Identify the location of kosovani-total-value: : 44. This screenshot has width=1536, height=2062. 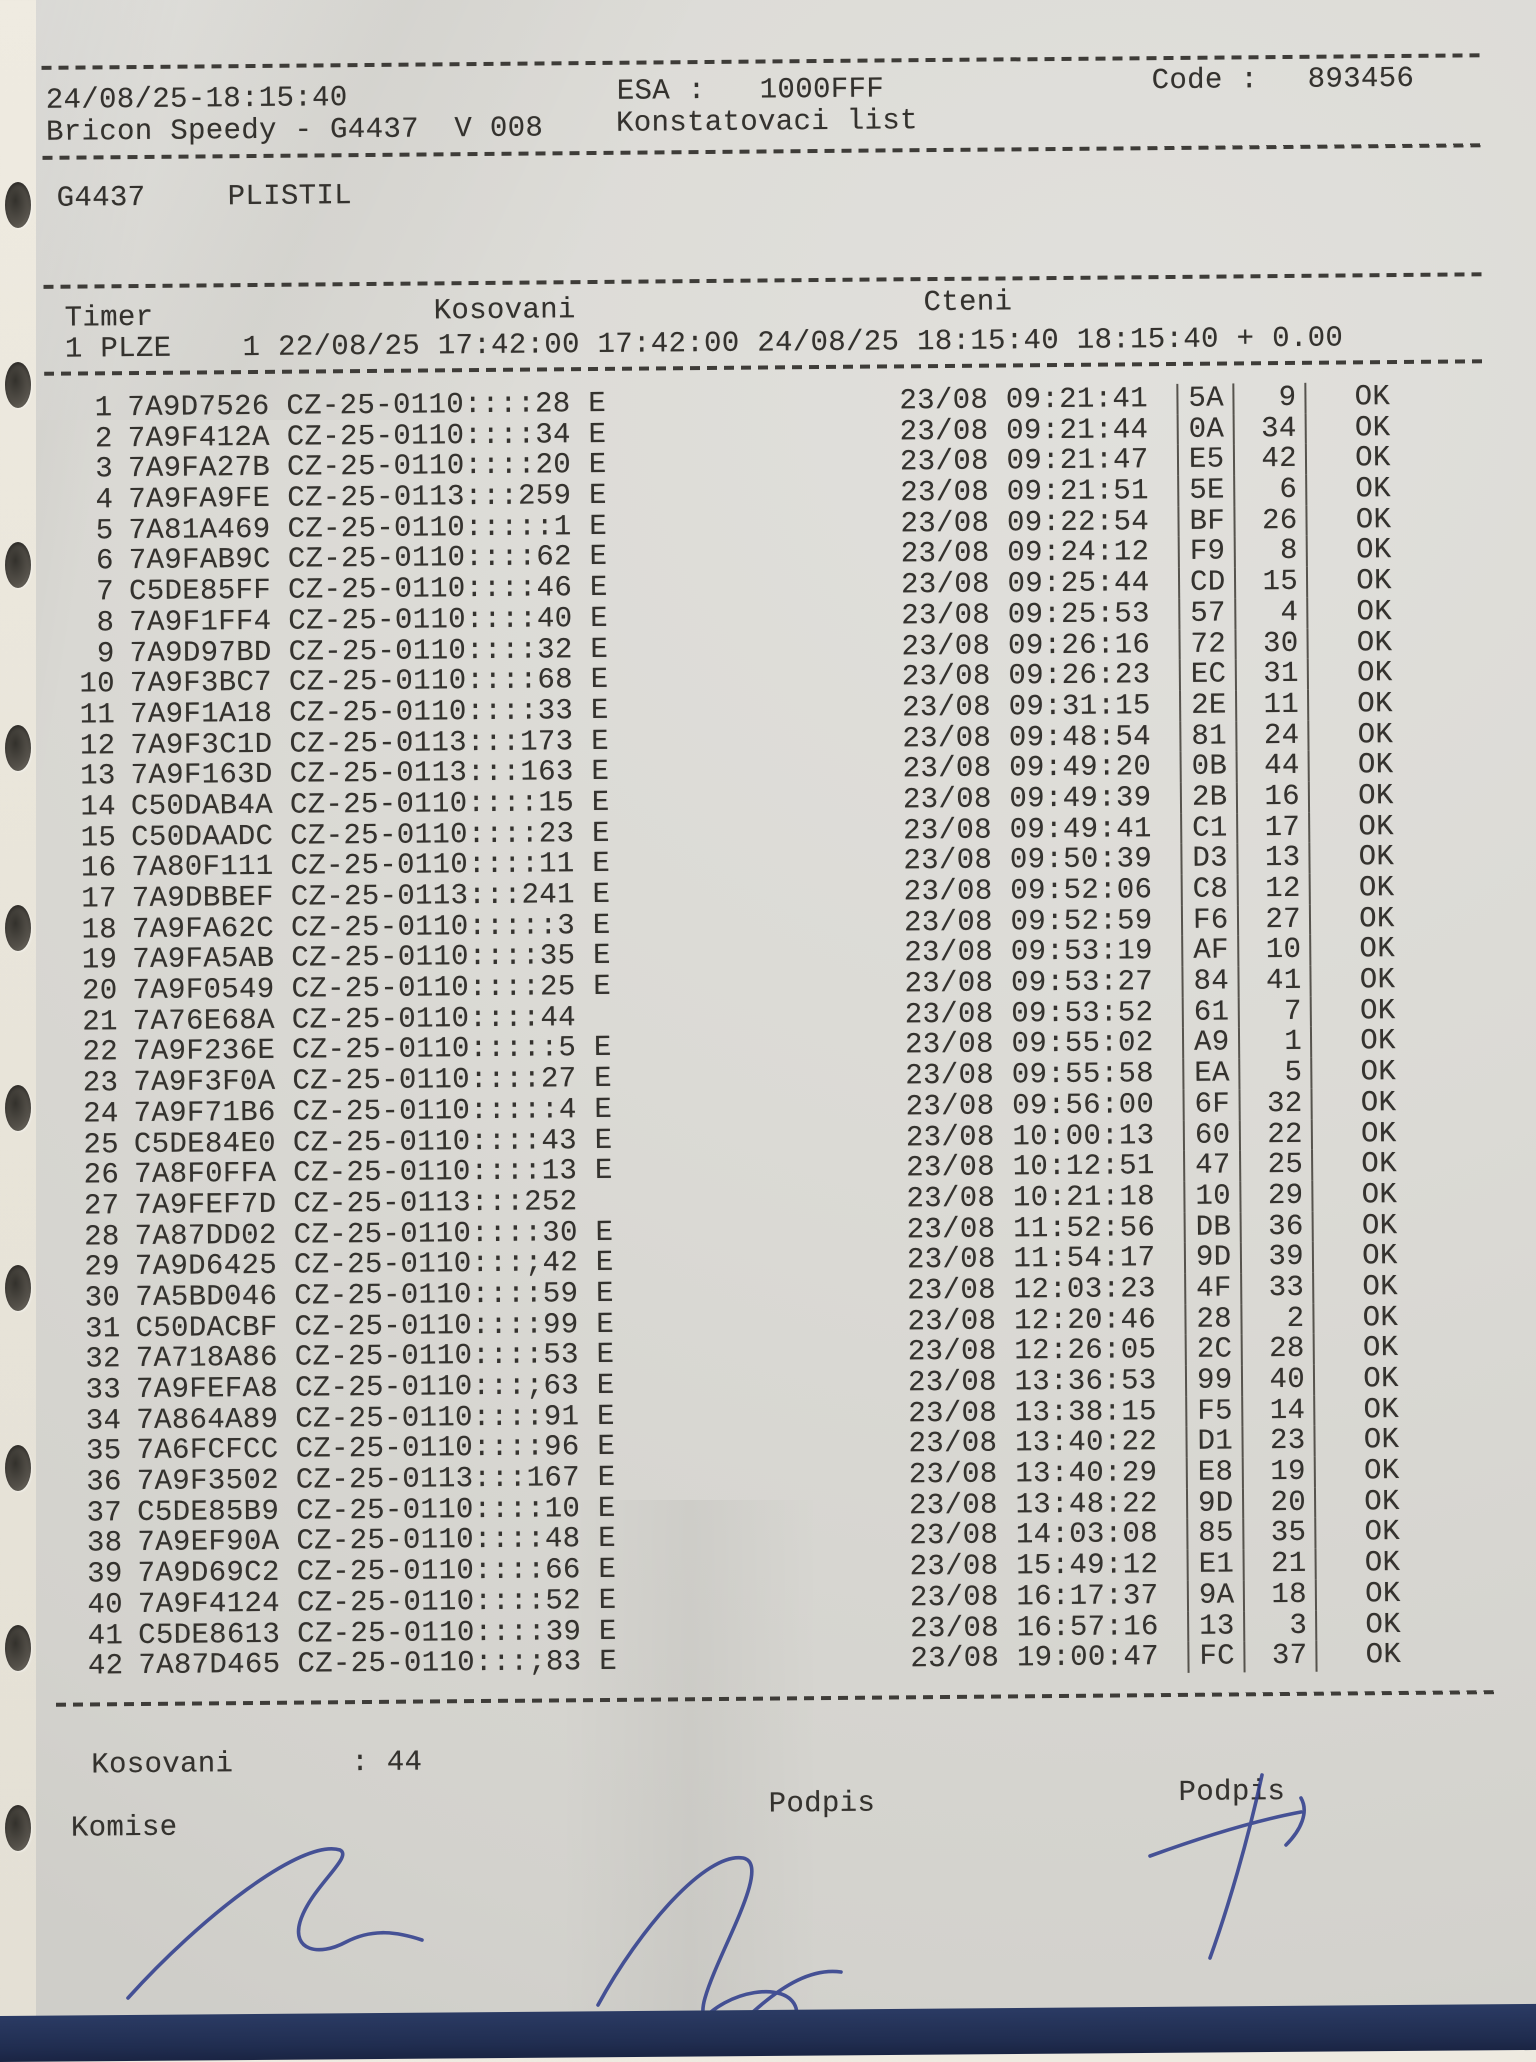
(387, 1762).